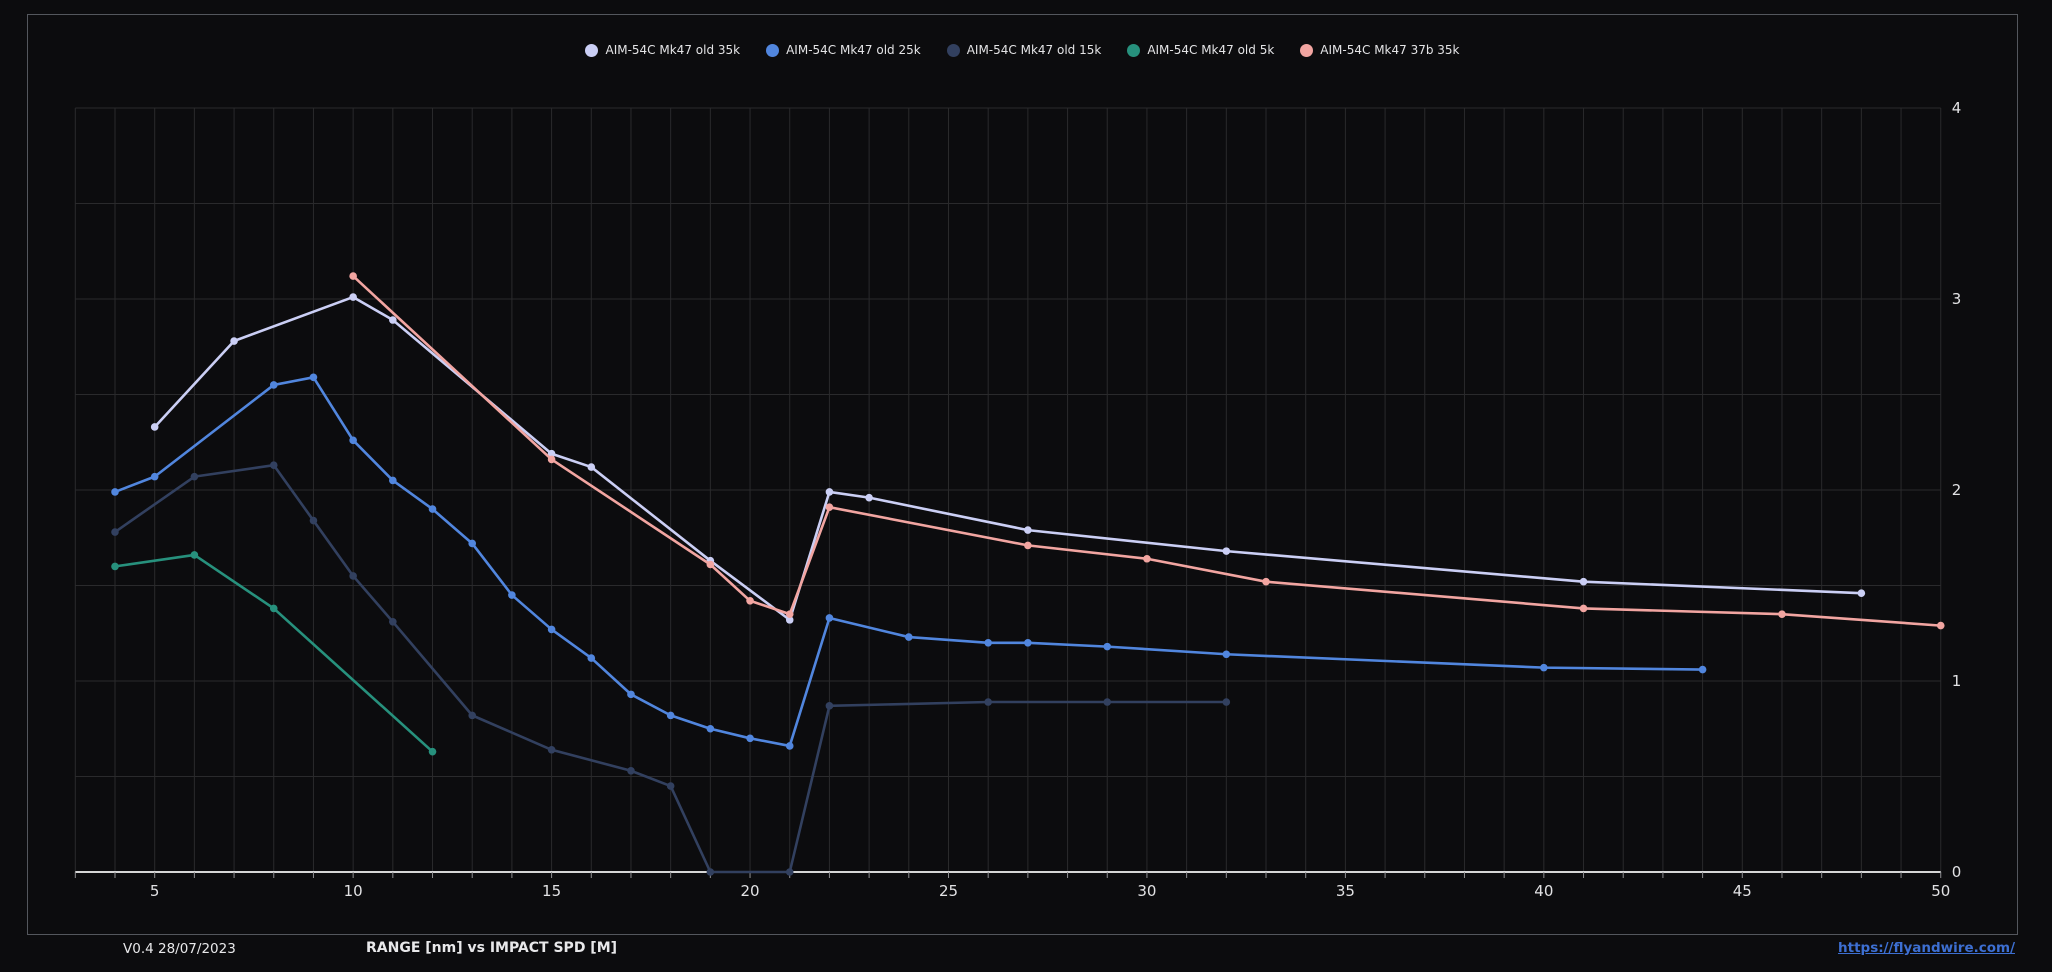 This screenshot has height=972, width=2052. I want to click on x-tick-label: 45, so click(1742, 891).